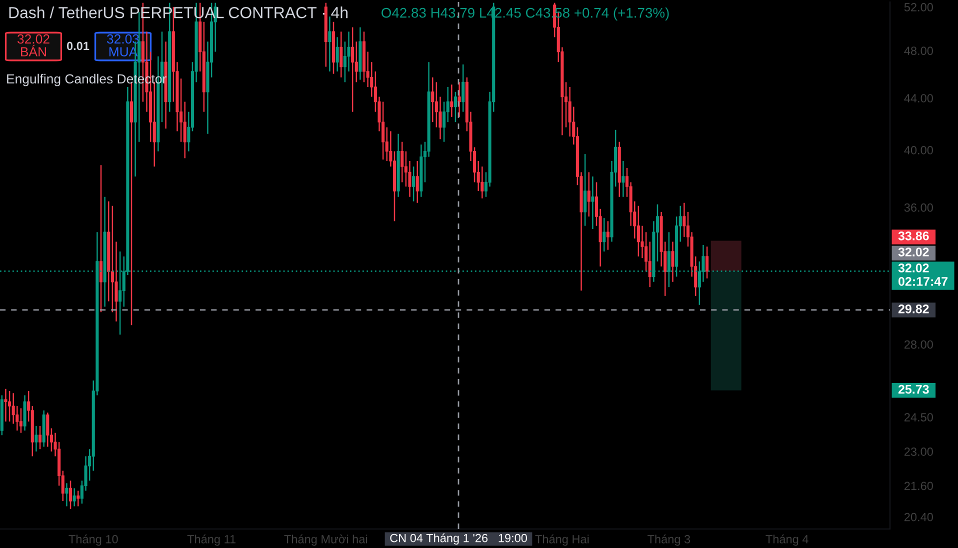  What do you see at coordinates (458, 539) in the screenshot?
I see `ref-line-label: CN 04 Tháng 1 '26 19:00` at bounding box center [458, 539].